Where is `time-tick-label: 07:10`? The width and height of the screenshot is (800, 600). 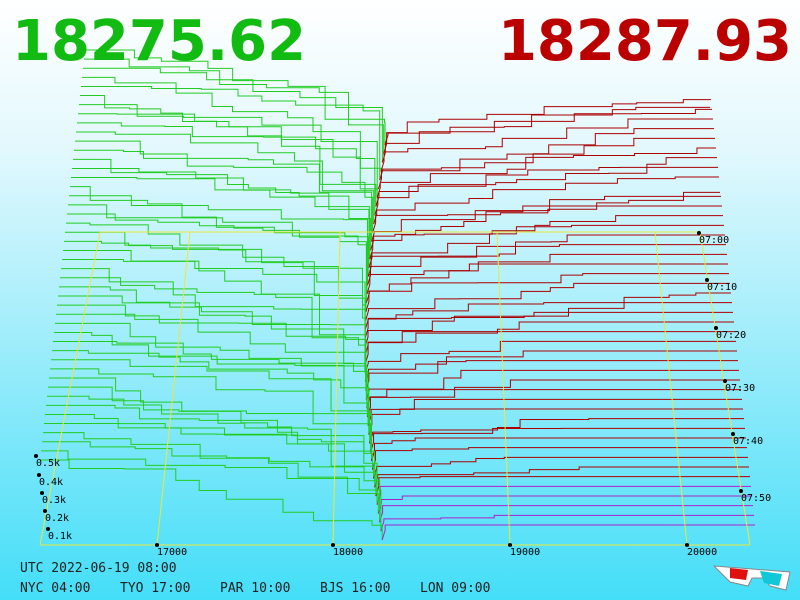 time-tick-label: 07:10 is located at coordinates (722, 287).